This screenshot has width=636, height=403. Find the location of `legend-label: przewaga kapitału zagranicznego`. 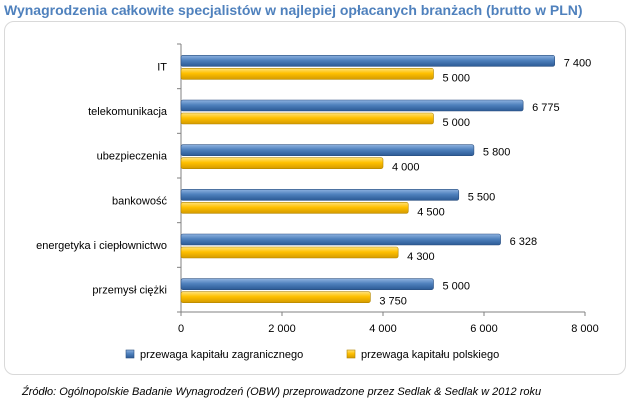

legend-label: przewaga kapitału zagranicznego is located at coordinates (221, 355).